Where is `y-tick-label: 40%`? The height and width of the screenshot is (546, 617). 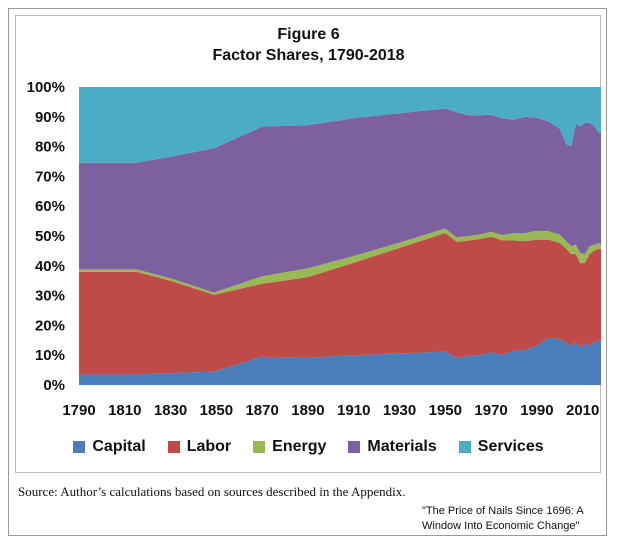
y-tick-label: 40% is located at coordinates (50, 266).